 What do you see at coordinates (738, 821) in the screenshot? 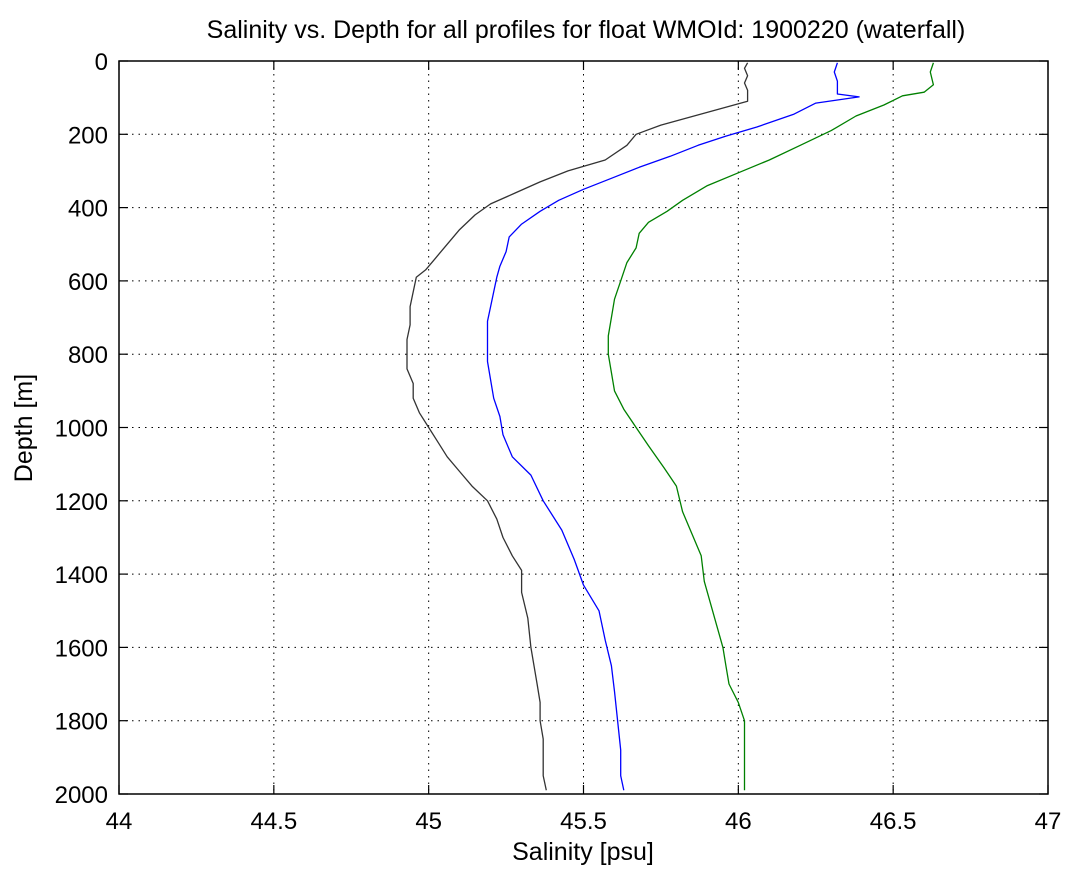
I see `x-tick-label: 46` at bounding box center [738, 821].